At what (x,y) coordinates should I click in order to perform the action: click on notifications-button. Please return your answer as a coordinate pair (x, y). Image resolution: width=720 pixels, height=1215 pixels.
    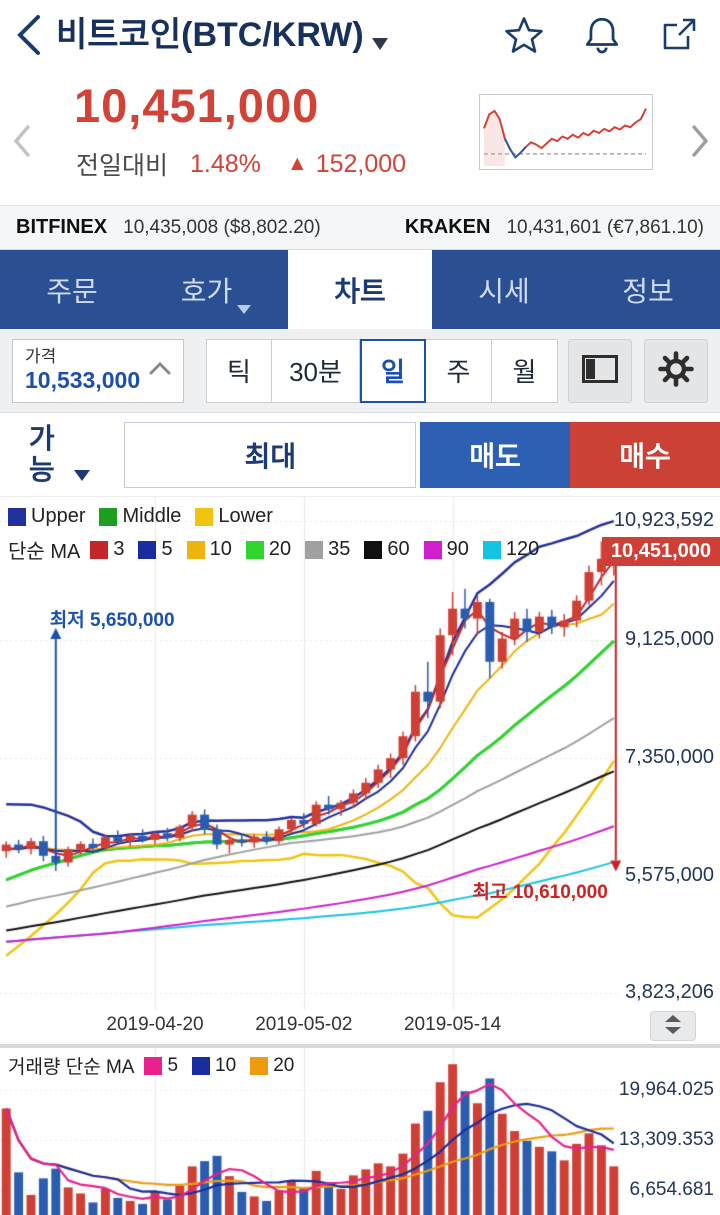
    Looking at the image, I should click on (602, 36).